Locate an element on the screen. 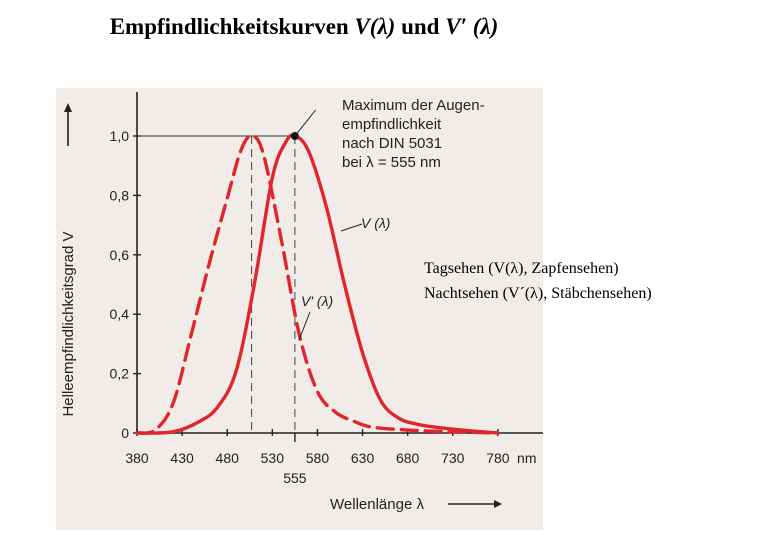 The image size is (760, 535). x-tick-label: 730 is located at coordinates (453, 458).